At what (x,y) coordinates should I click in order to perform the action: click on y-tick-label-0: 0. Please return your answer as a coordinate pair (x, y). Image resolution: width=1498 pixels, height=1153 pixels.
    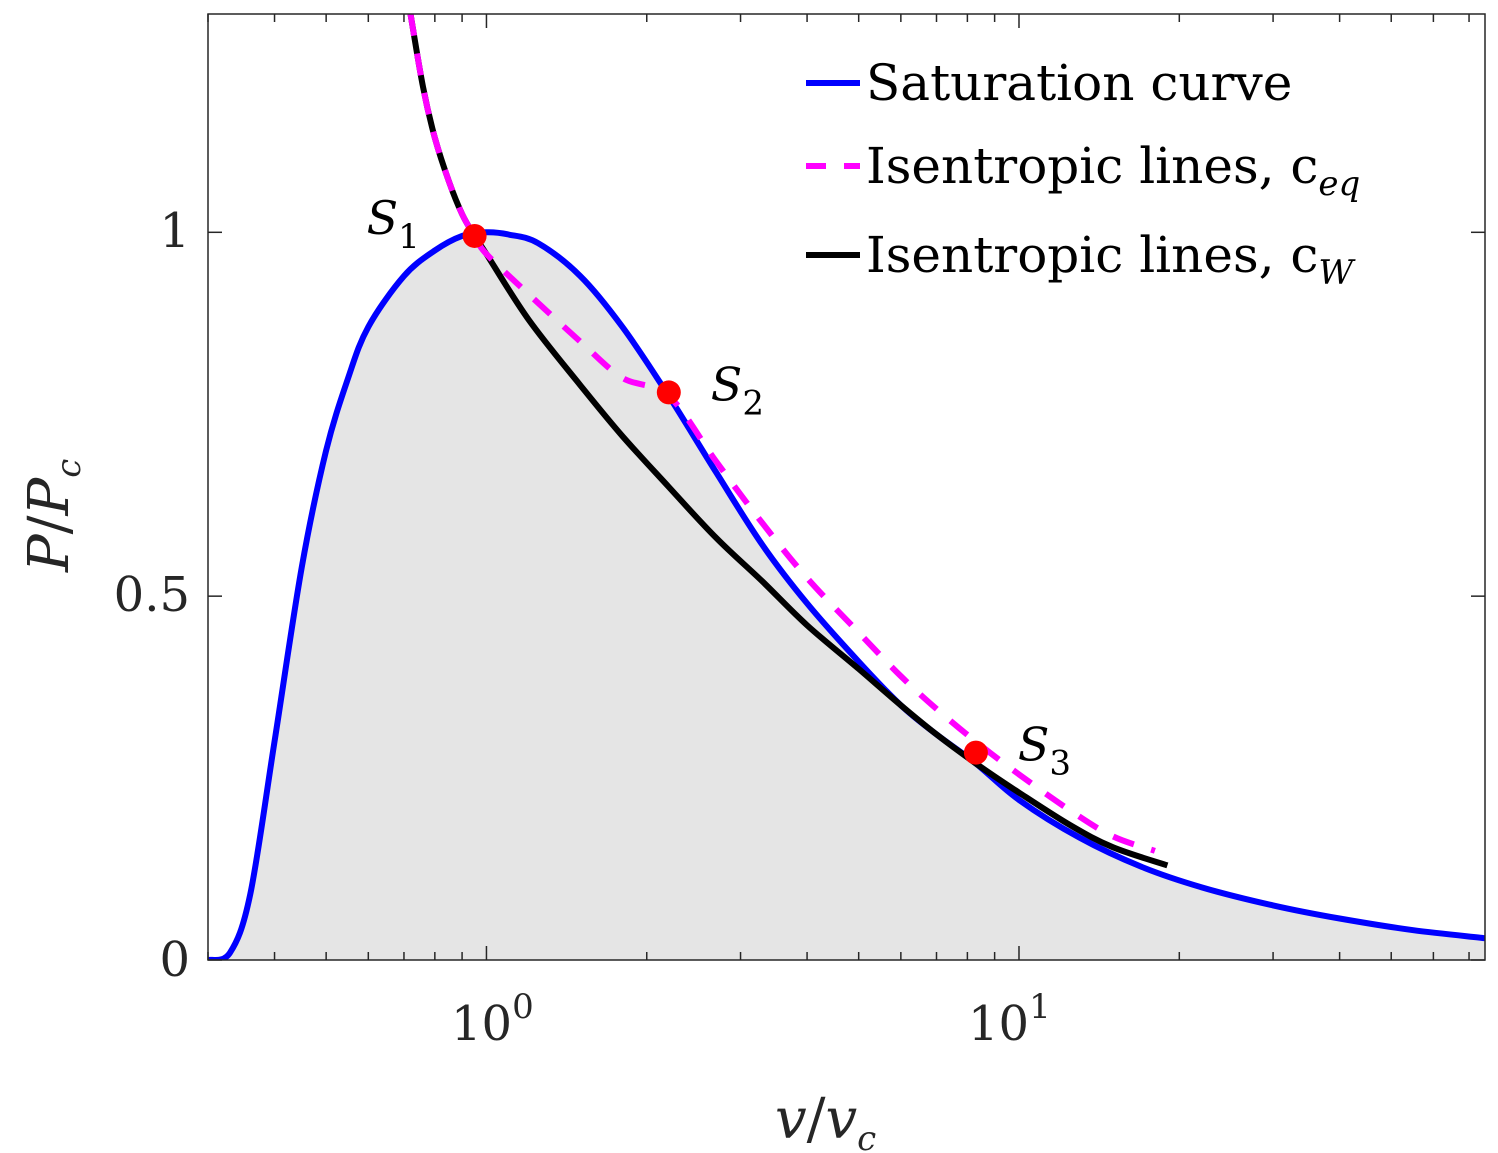
    Looking at the image, I should click on (174, 960).